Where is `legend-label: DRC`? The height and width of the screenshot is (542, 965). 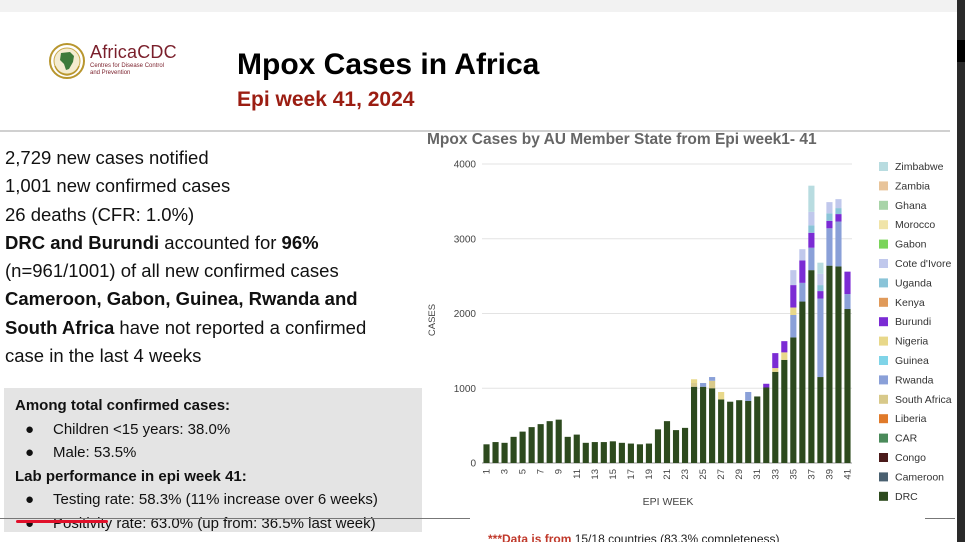
legend-label: DRC is located at coordinates (906, 497).